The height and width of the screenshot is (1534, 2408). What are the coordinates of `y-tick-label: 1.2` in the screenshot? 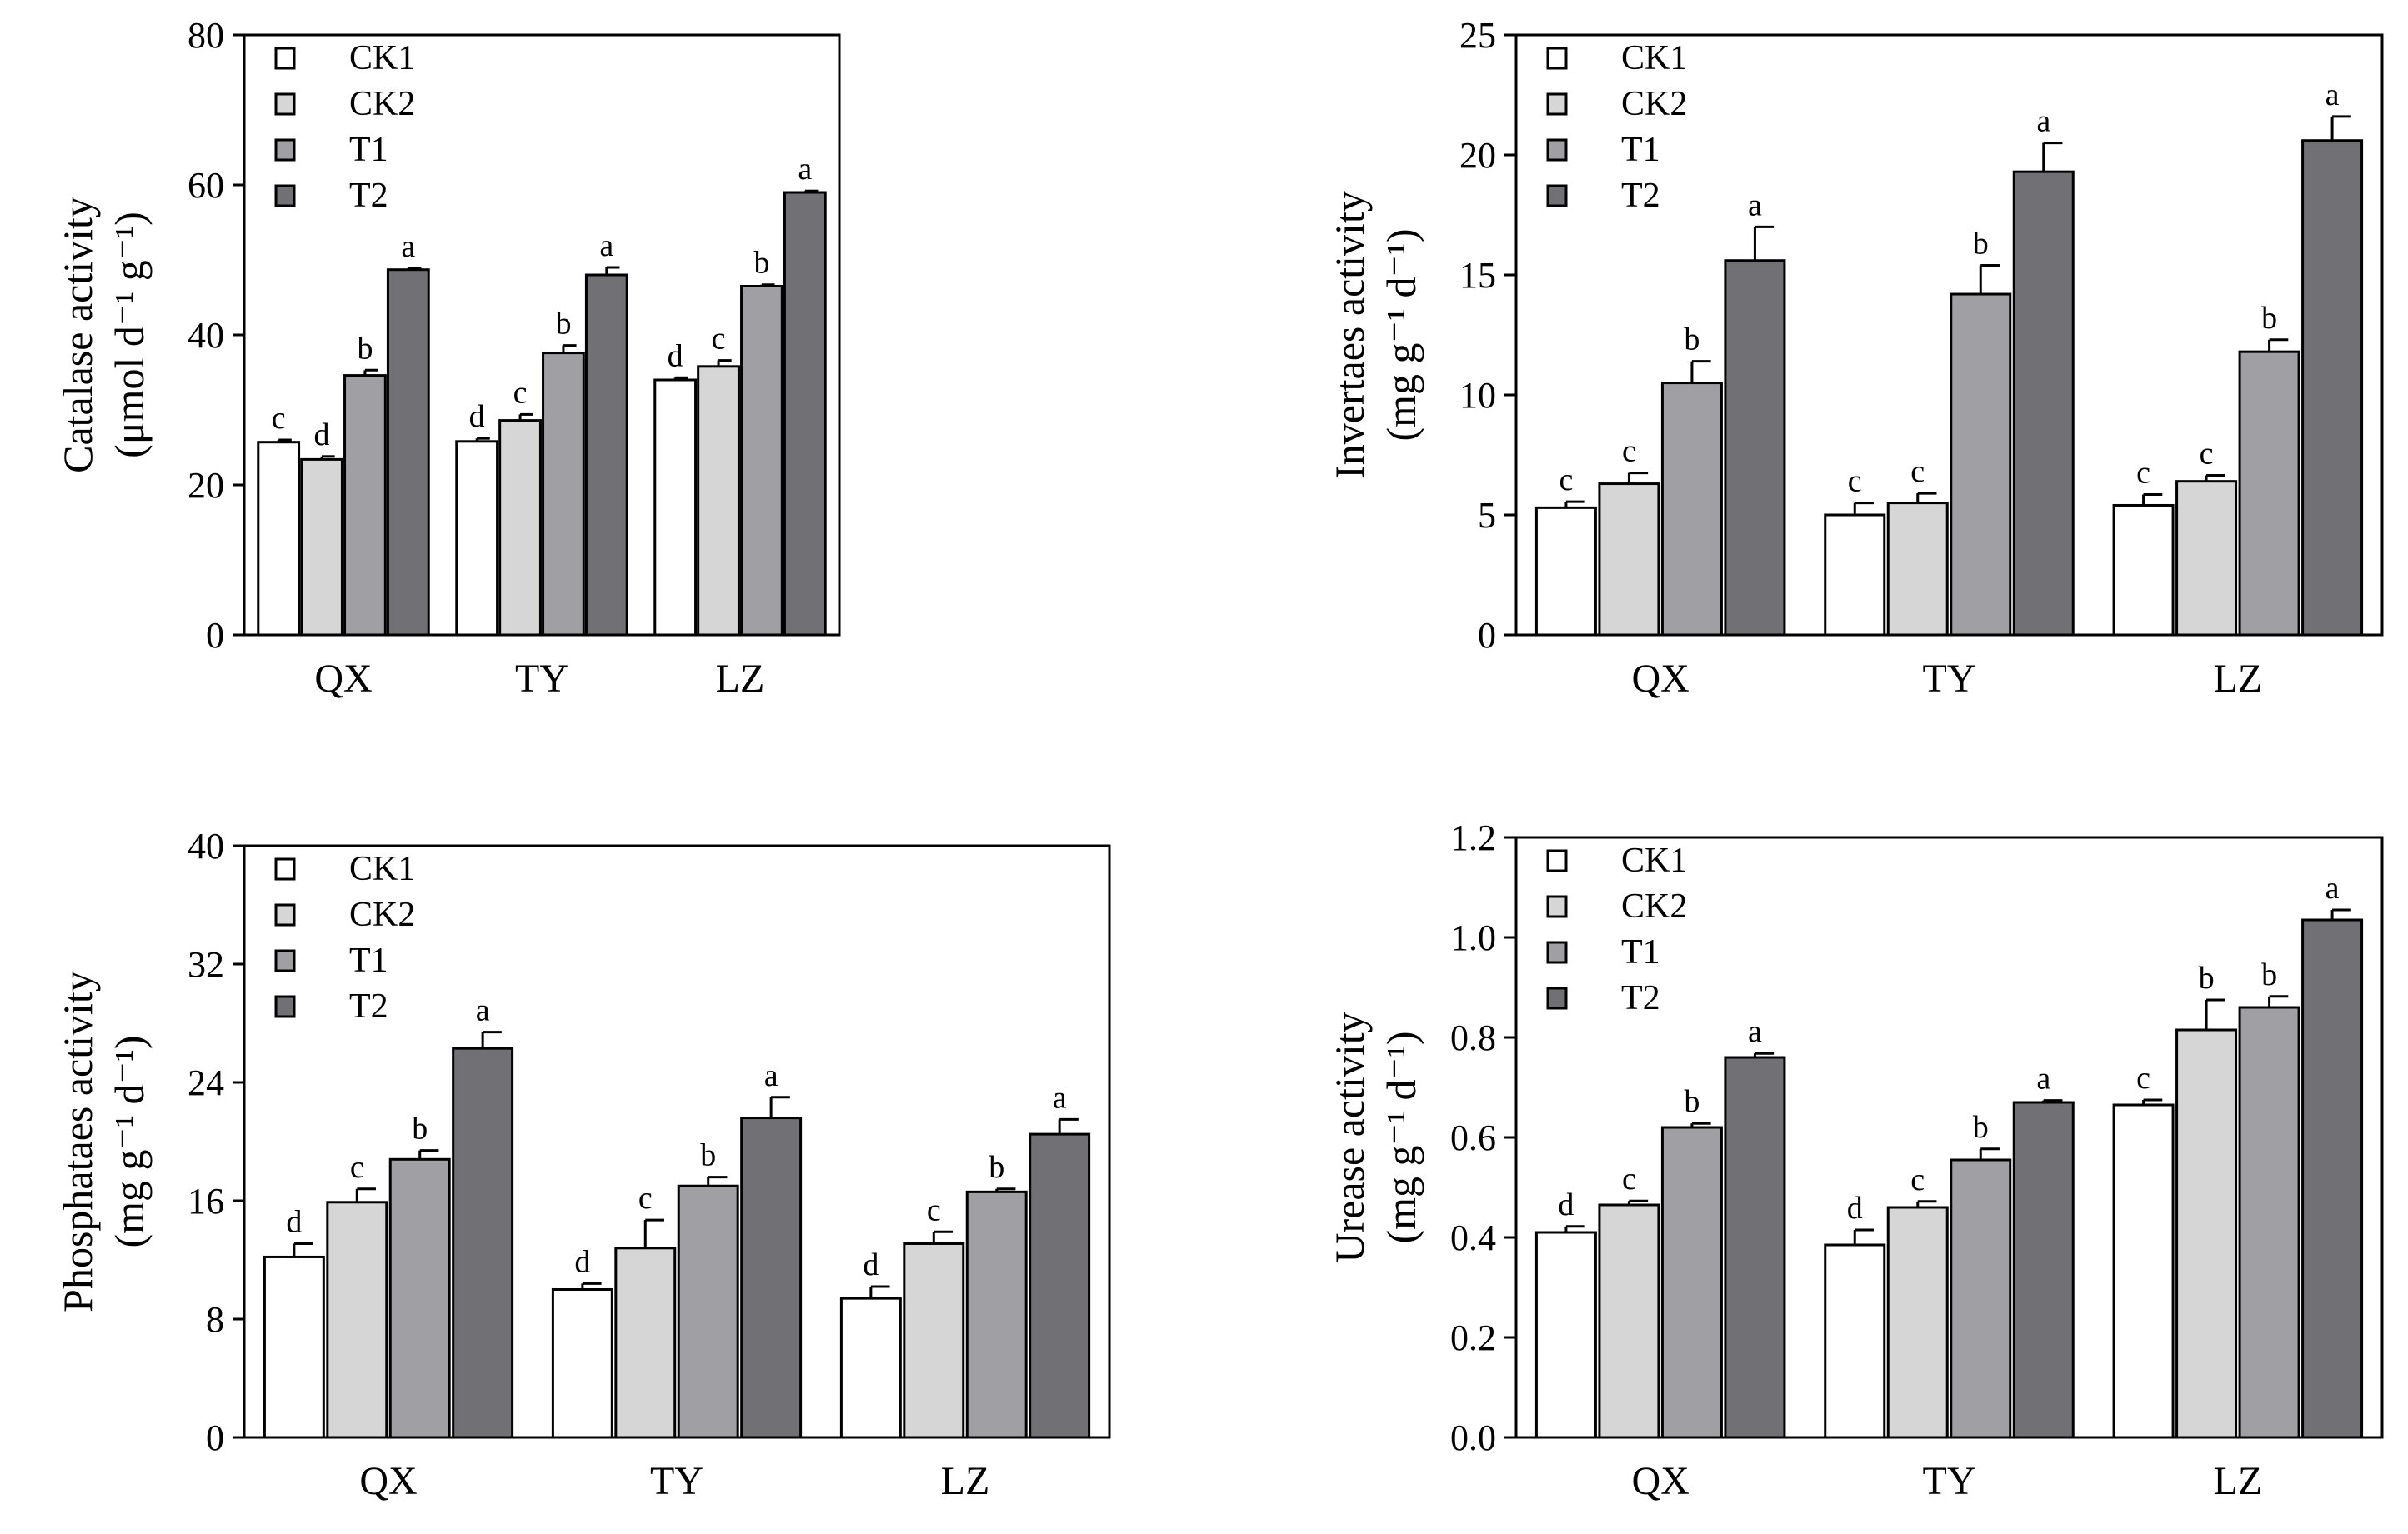 It's located at (1473, 837).